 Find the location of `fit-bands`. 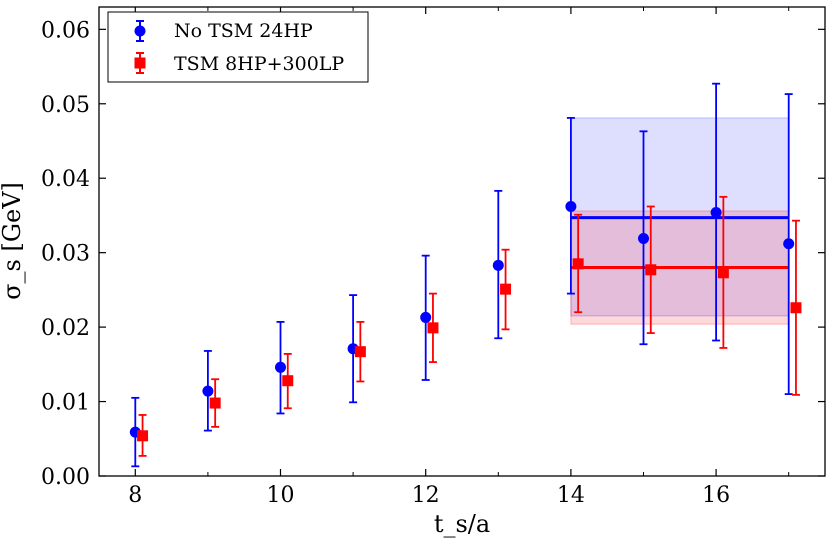

fit-bands is located at coordinates (680, 221).